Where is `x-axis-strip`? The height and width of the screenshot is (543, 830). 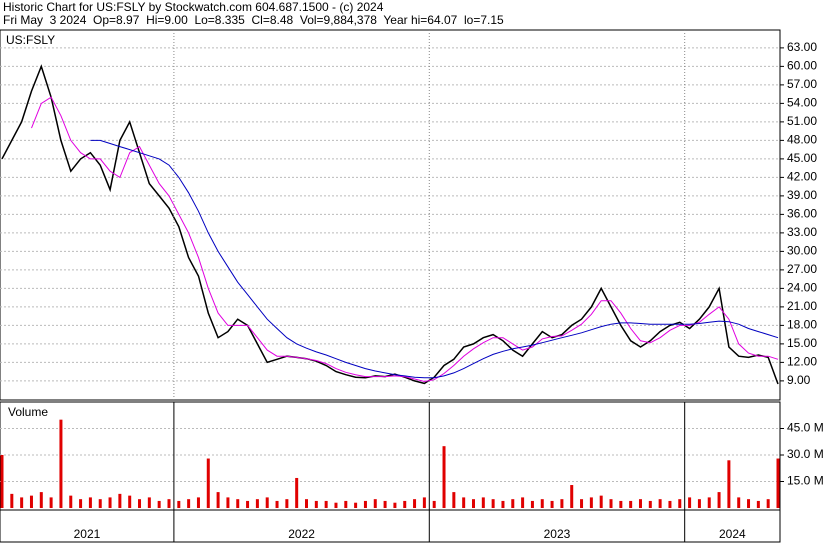
x-axis-strip is located at coordinates (390, 526).